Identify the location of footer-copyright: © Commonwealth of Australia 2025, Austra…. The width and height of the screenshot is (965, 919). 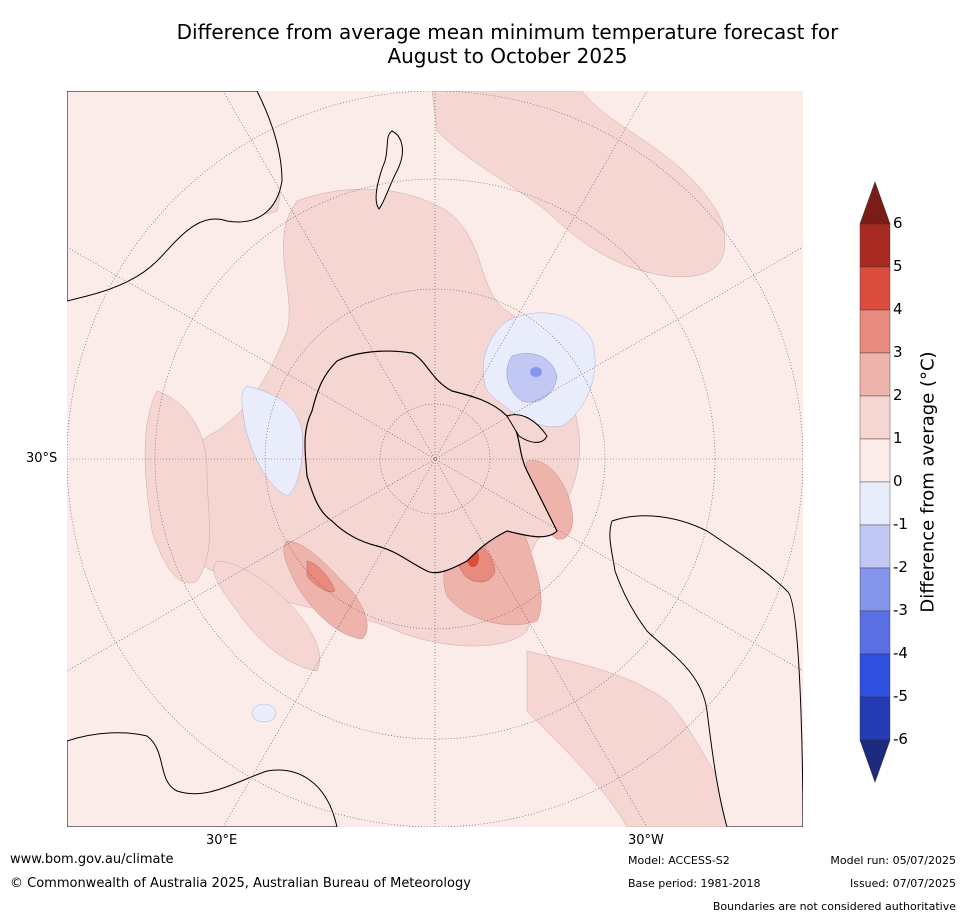
(240, 883).